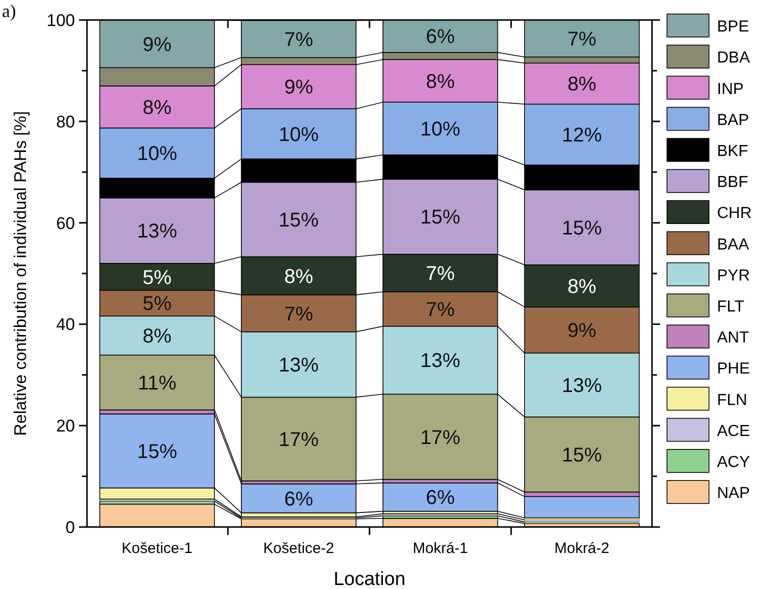 This screenshot has height=589, width=781. What do you see at coordinates (730, 307) in the screenshot?
I see `legend-label: FLT` at bounding box center [730, 307].